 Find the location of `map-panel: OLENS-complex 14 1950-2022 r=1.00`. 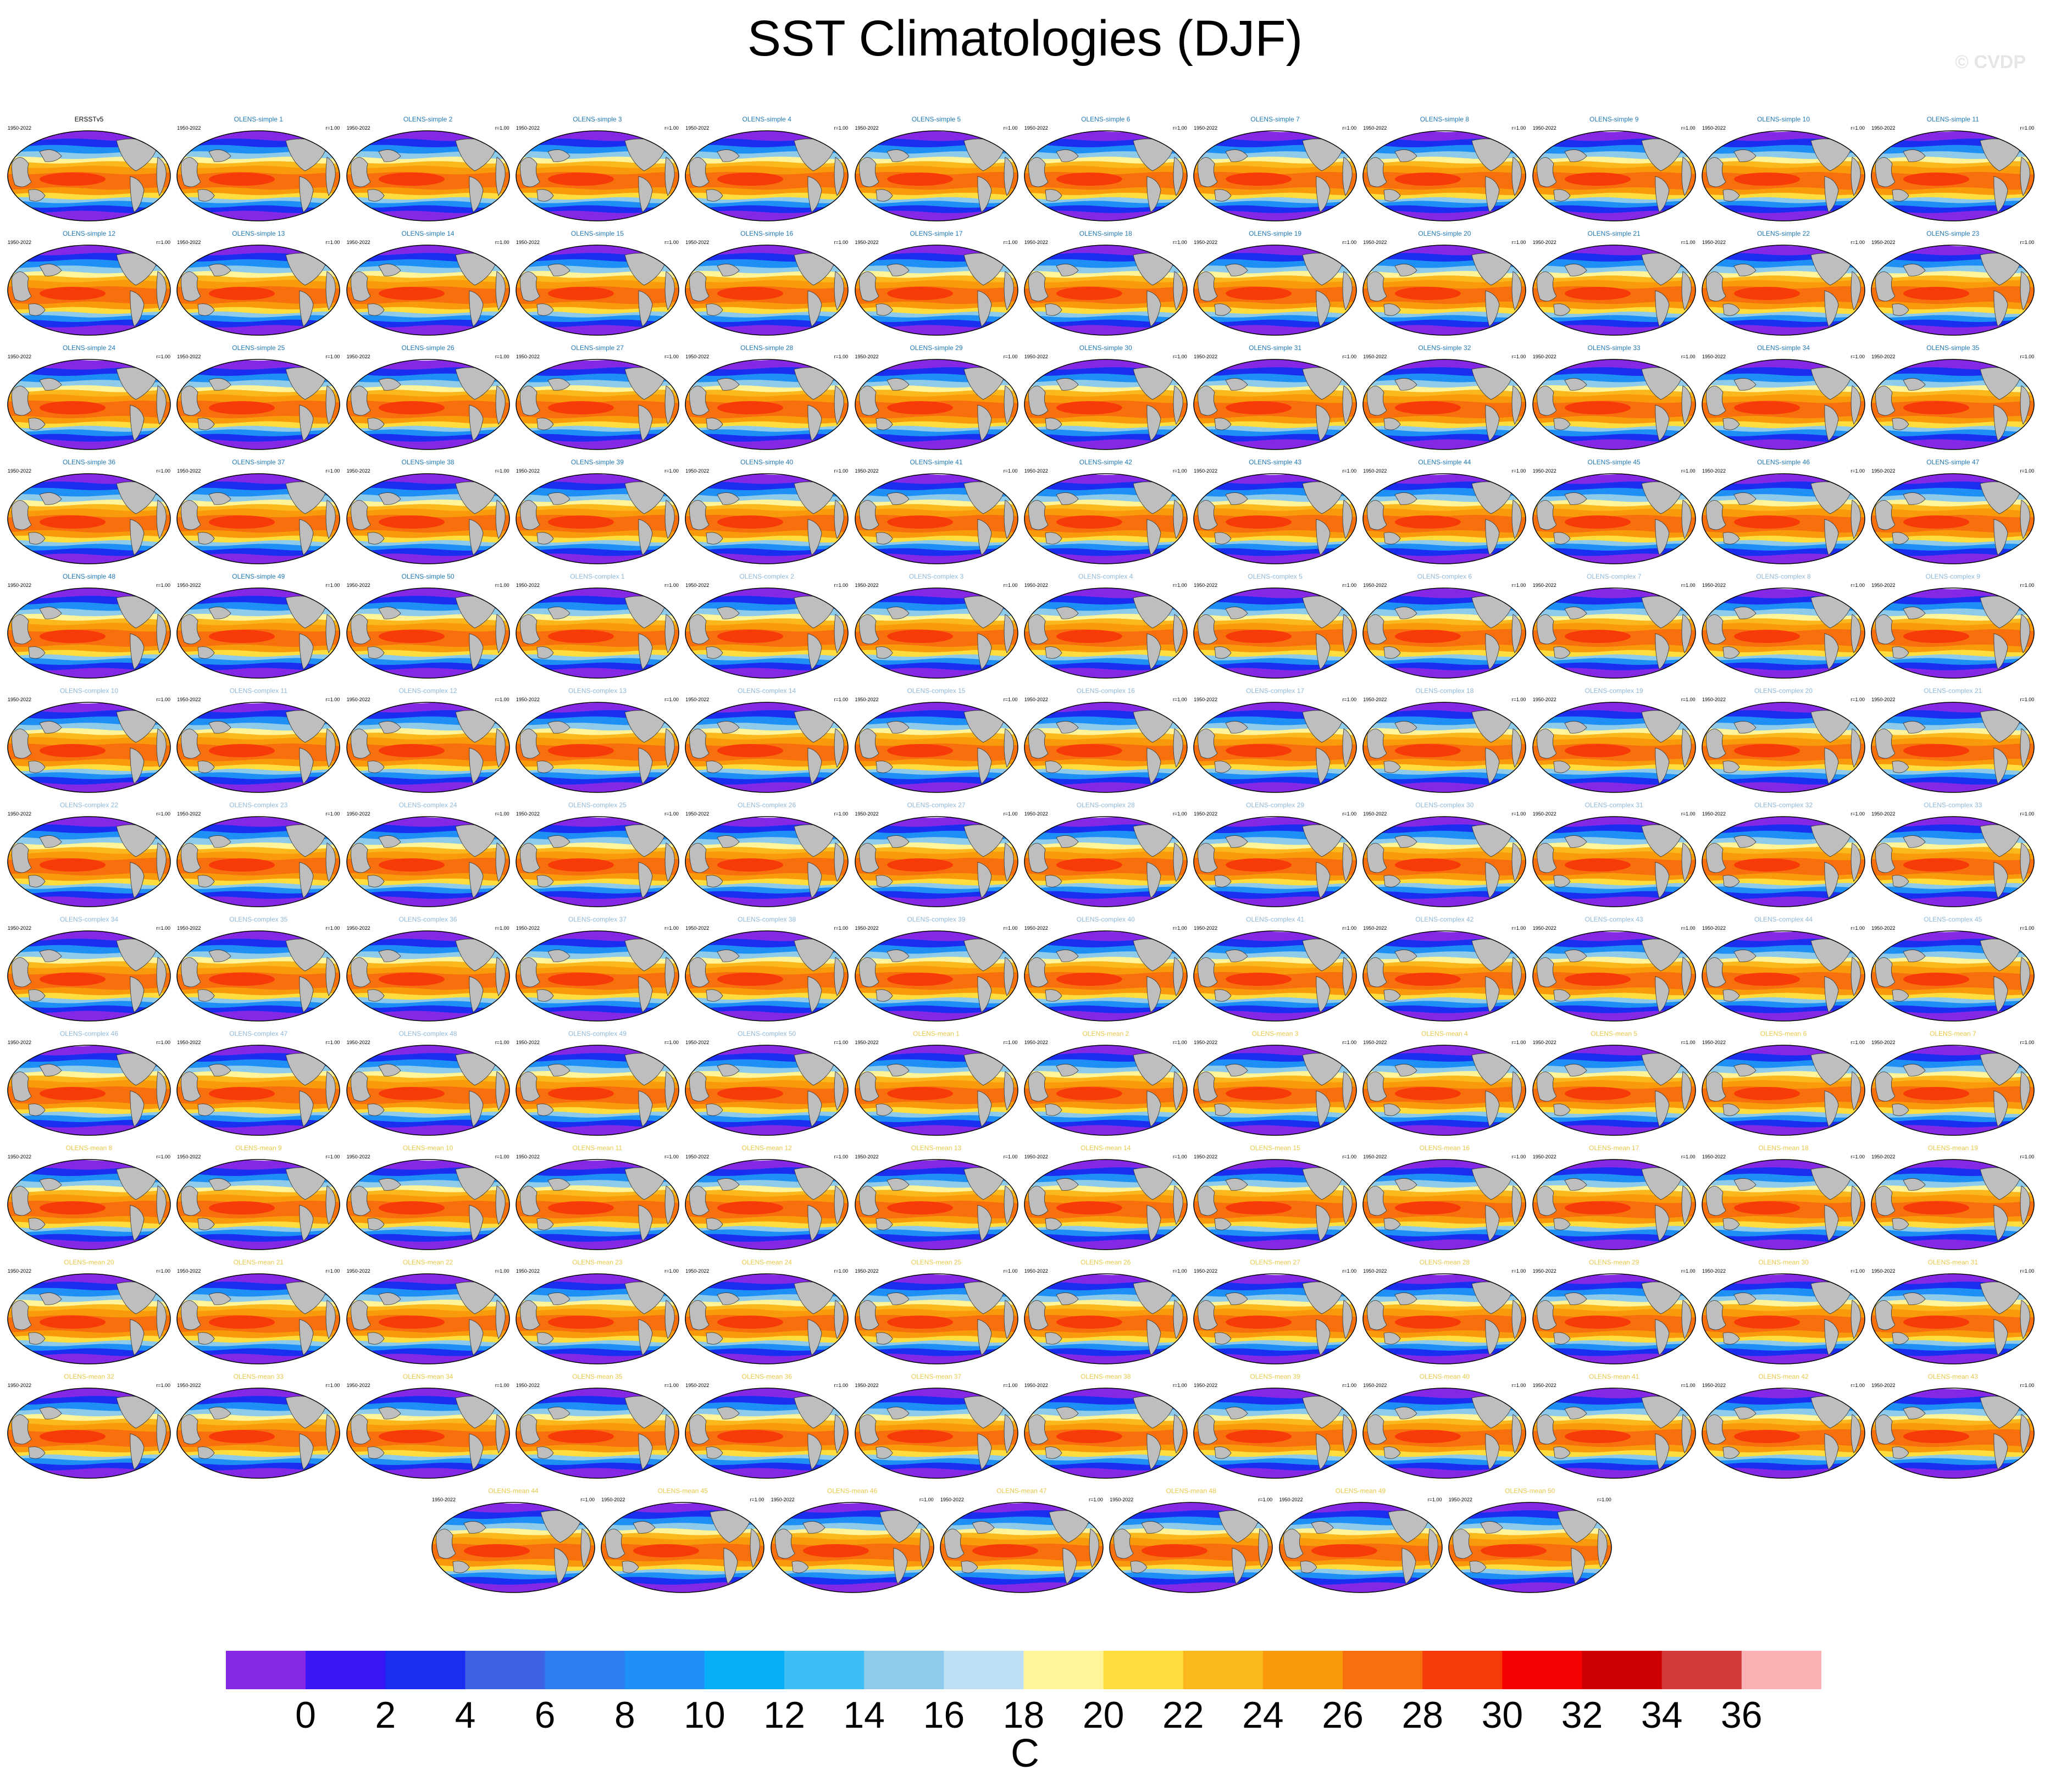

map-panel: OLENS-complex 14 1950-2022 r=1.00 is located at coordinates (767, 741).